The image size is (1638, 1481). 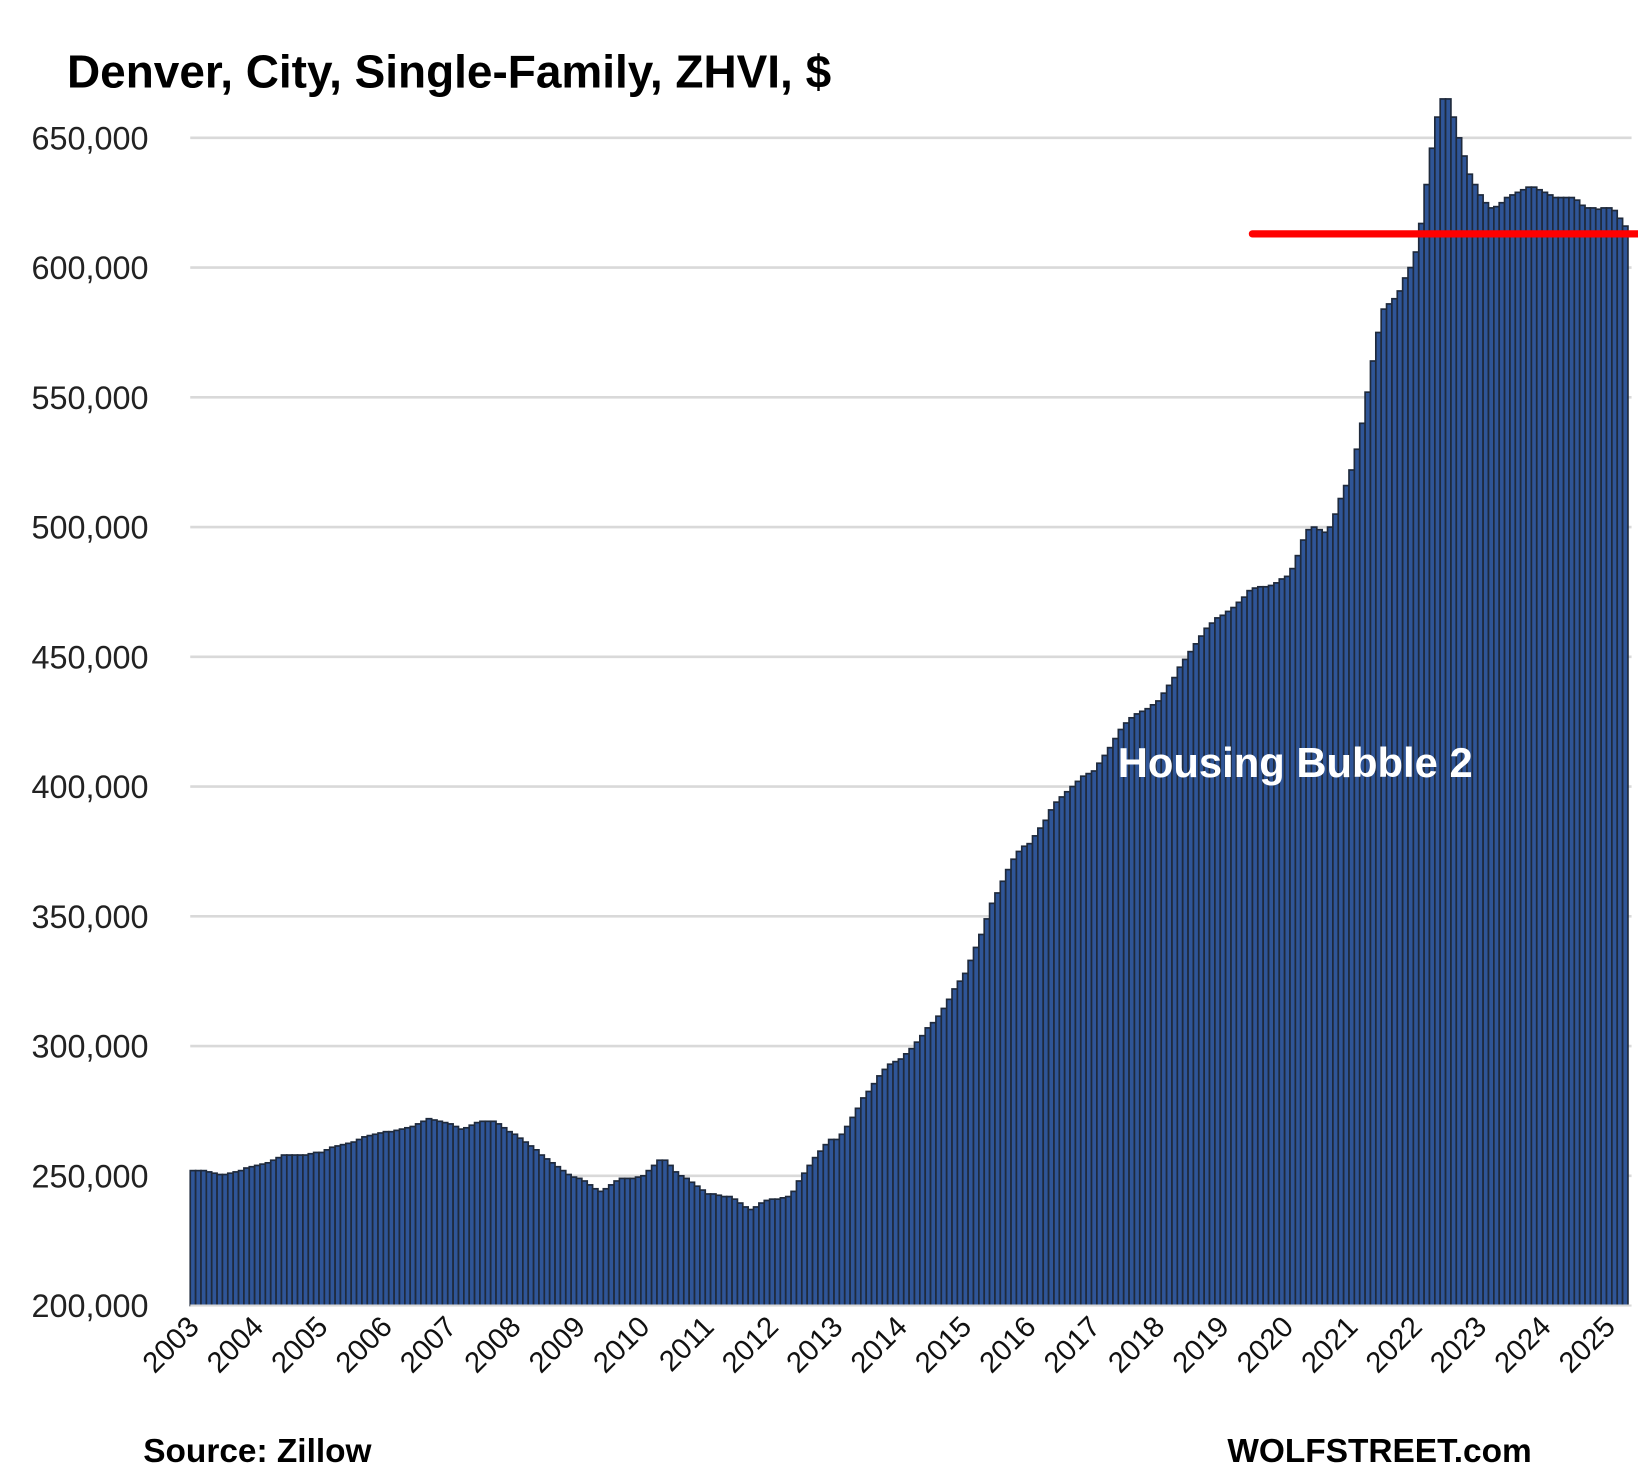 I want to click on x-tick-label: 2010, so click(x=622, y=1345).